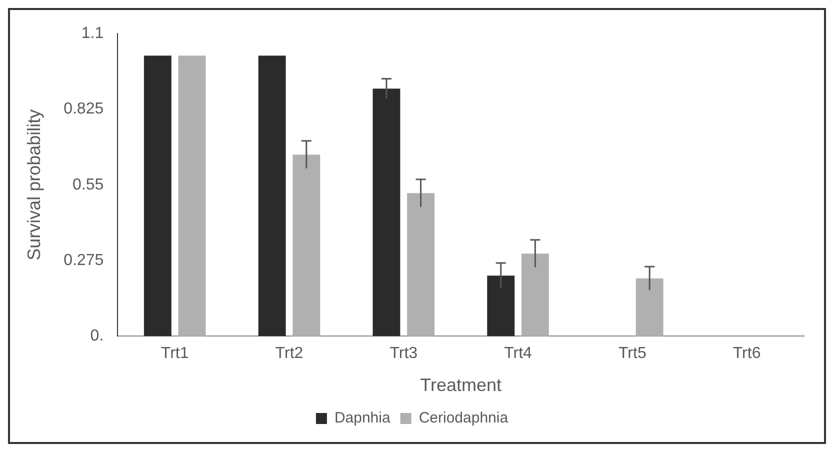 The image size is (832, 450). I want to click on x-tick-label: Trt1, so click(174, 353).